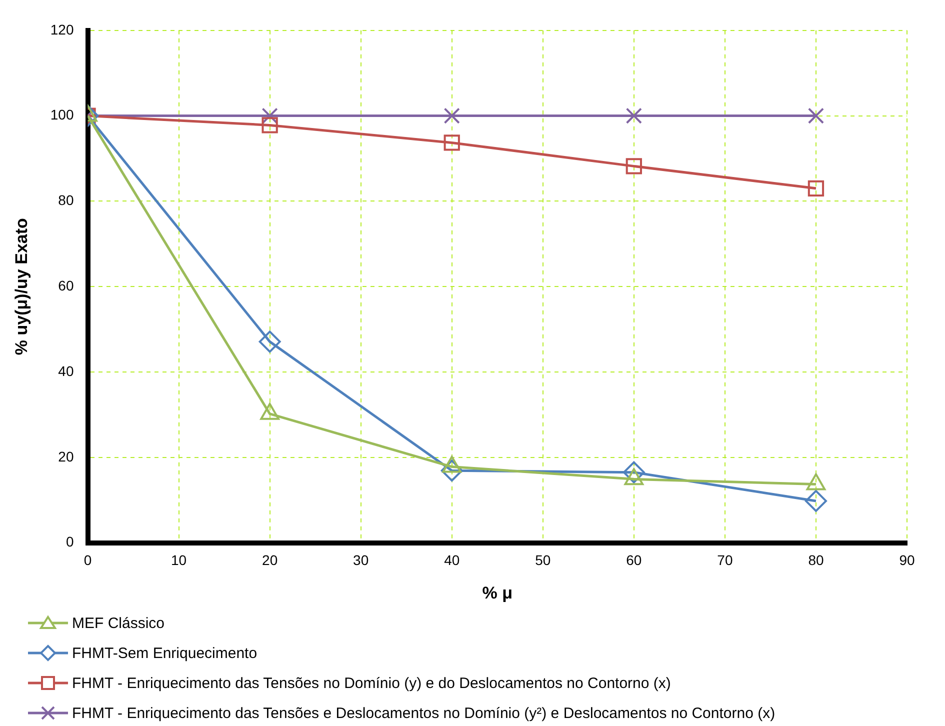 This screenshot has height=726, width=945. What do you see at coordinates (497, 592) in the screenshot?
I see `x-axis-title: % μ` at bounding box center [497, 592].